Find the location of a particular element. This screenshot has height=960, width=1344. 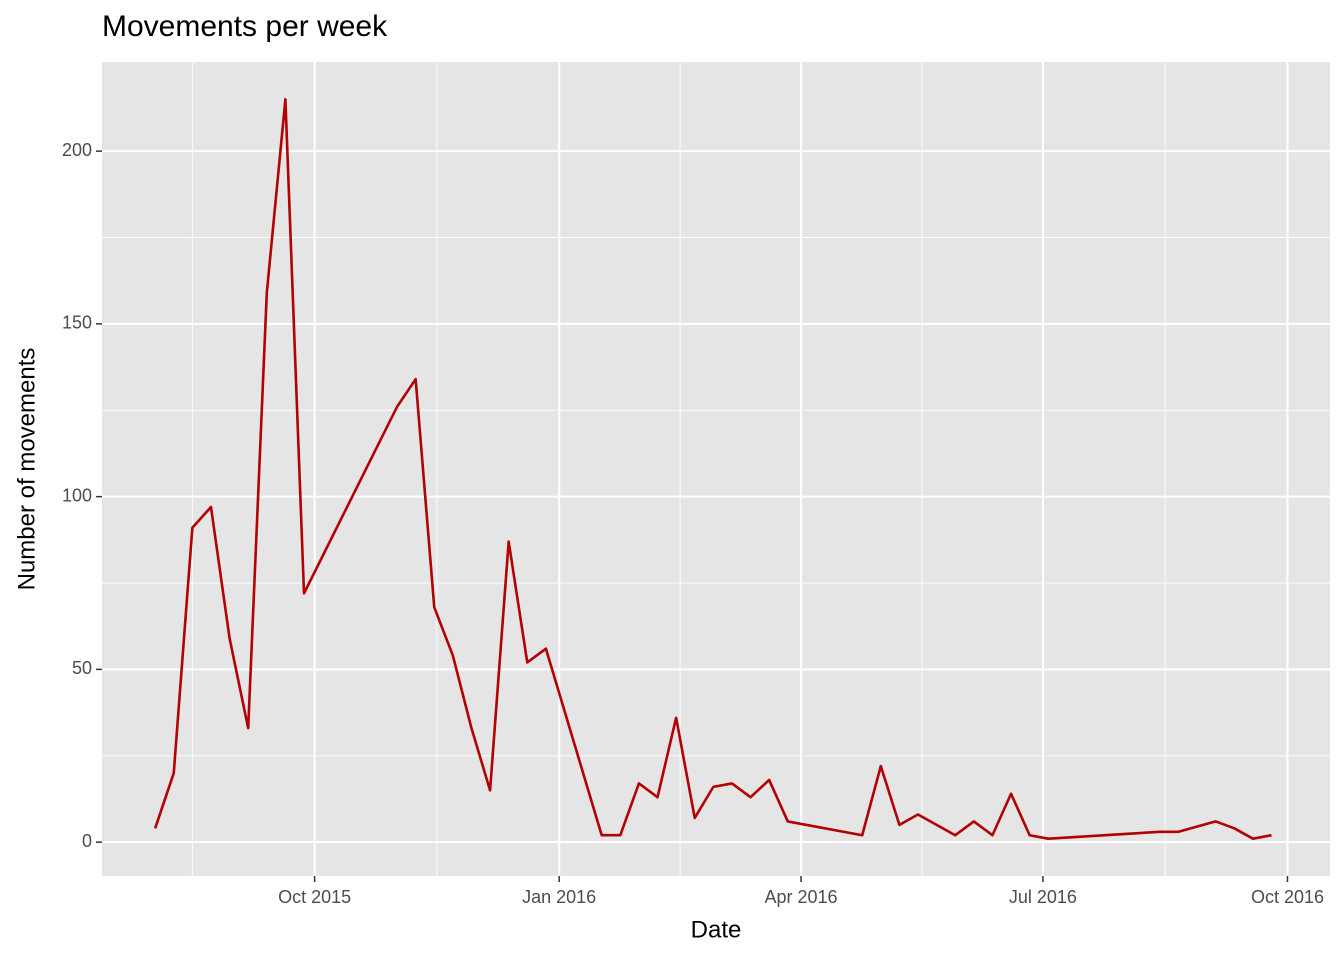

y-axis-title: Number of movements is located at coordinates (26, 469).